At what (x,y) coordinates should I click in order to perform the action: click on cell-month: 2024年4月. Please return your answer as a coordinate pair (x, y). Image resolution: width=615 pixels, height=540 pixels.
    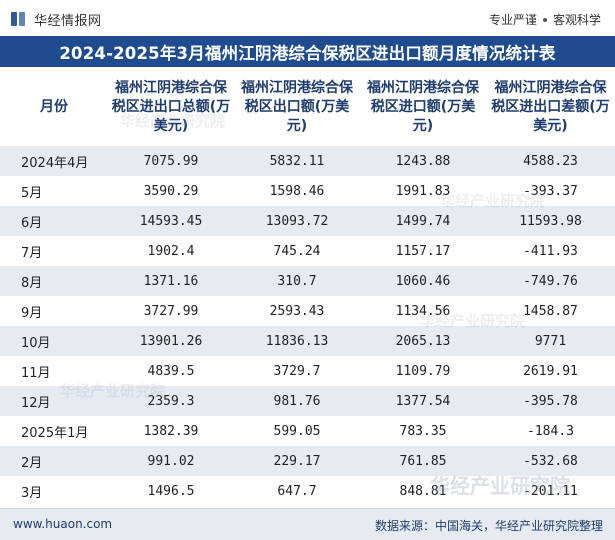
    Looking at the image, I should click on (54, 161).